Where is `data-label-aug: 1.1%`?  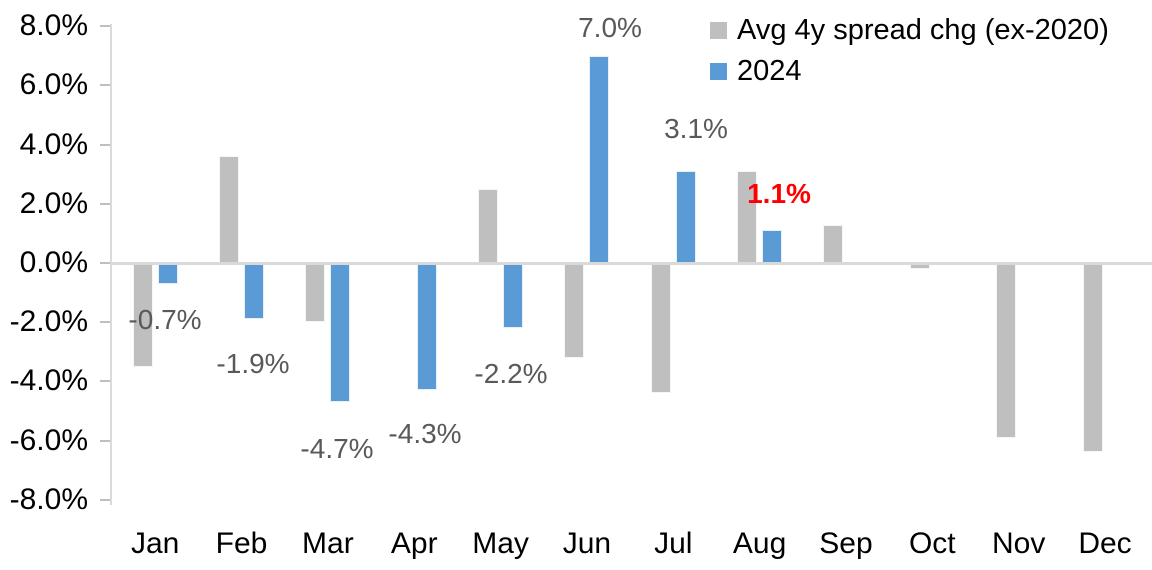
data-label-aug: 1.1% is located at coordinates (779, 193).